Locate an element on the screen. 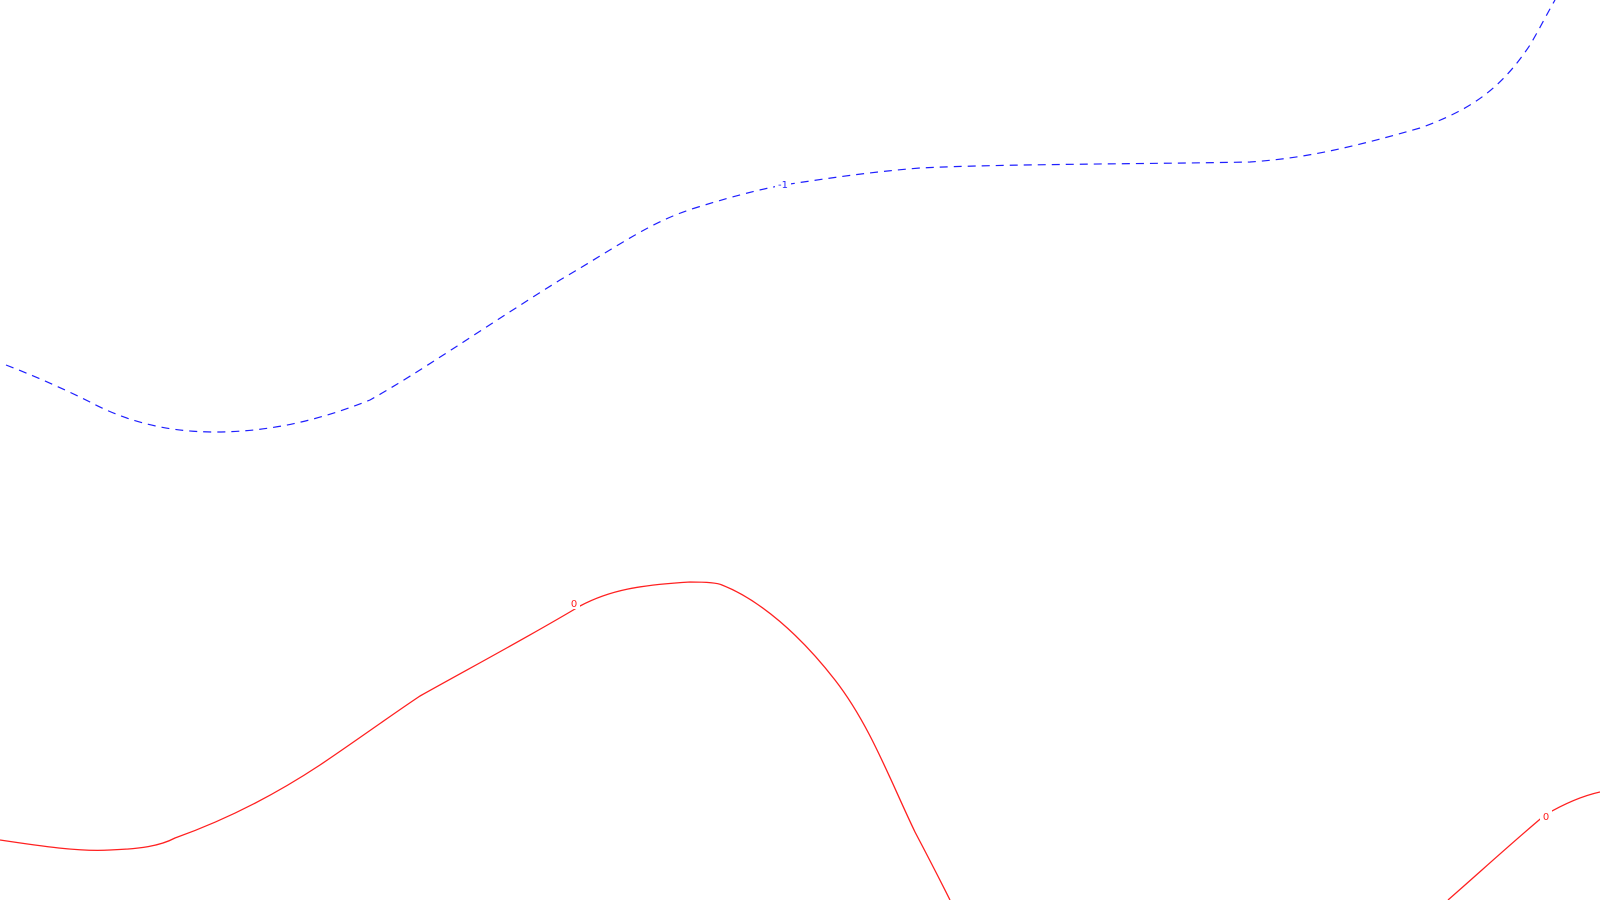 Image resolution: width=1600 pixels, height=900 pixels. contour-label-bg-0-corner is located at coordinates (1546, 816).